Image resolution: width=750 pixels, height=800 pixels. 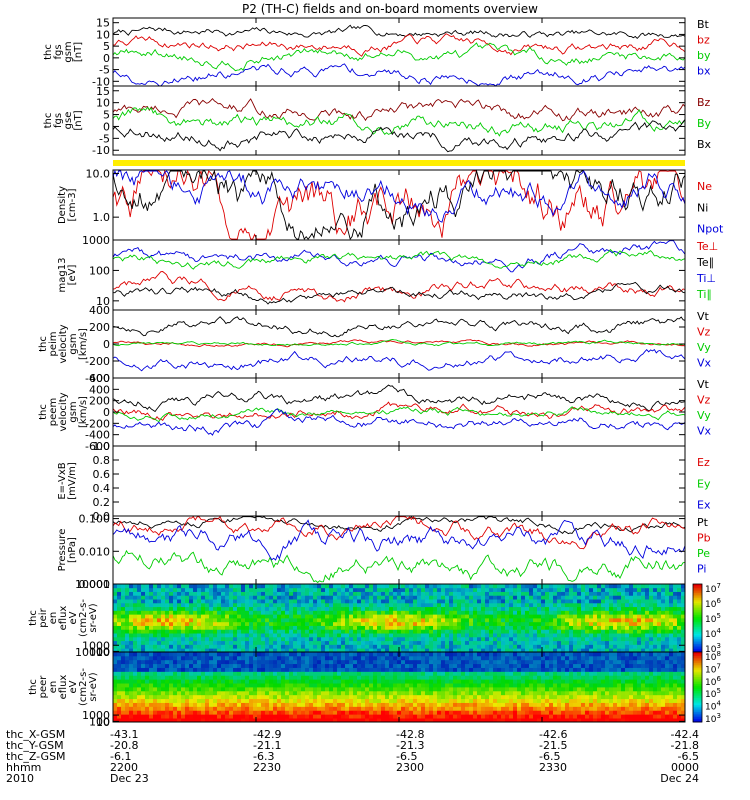 What do you see at coordinates (58, 51) in the screenshot?
I see `y-axis-label: fgs` at bounding box center [58, 51].